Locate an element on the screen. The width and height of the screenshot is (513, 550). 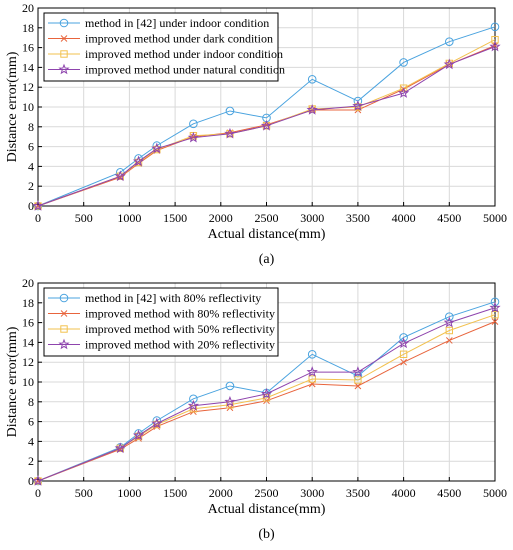
legend-item: improved method under natural condition is located at coordinates (166, 70).